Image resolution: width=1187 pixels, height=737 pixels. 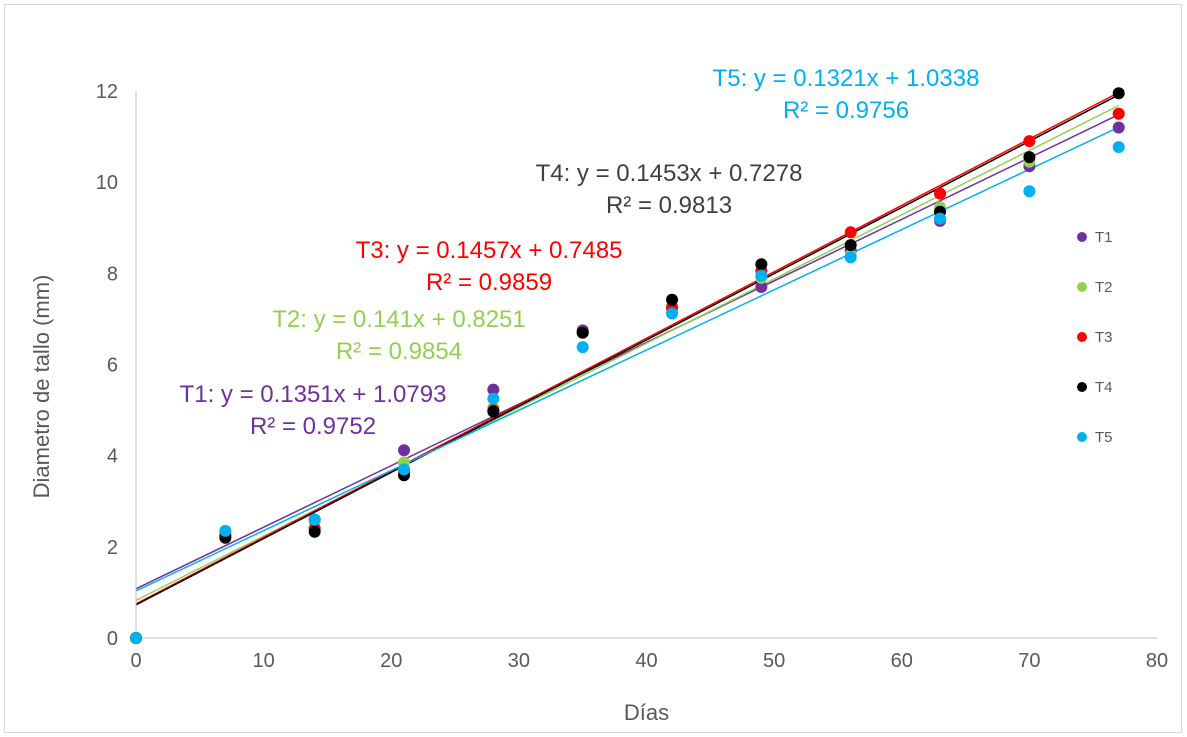 What do you see at coordinates (846, 110) in the screenshot?
I see `r2-t5: R² = 0.9756` at bounding box center [846, 110].